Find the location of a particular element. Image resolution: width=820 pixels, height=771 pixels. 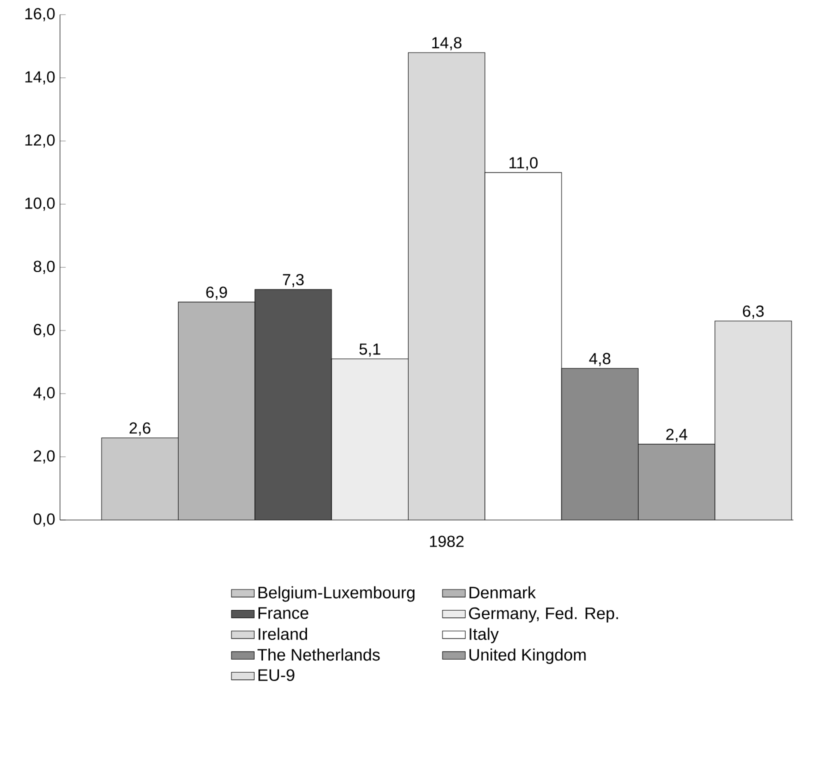

legend-label: Ireland is located at coordinates (283, 634).